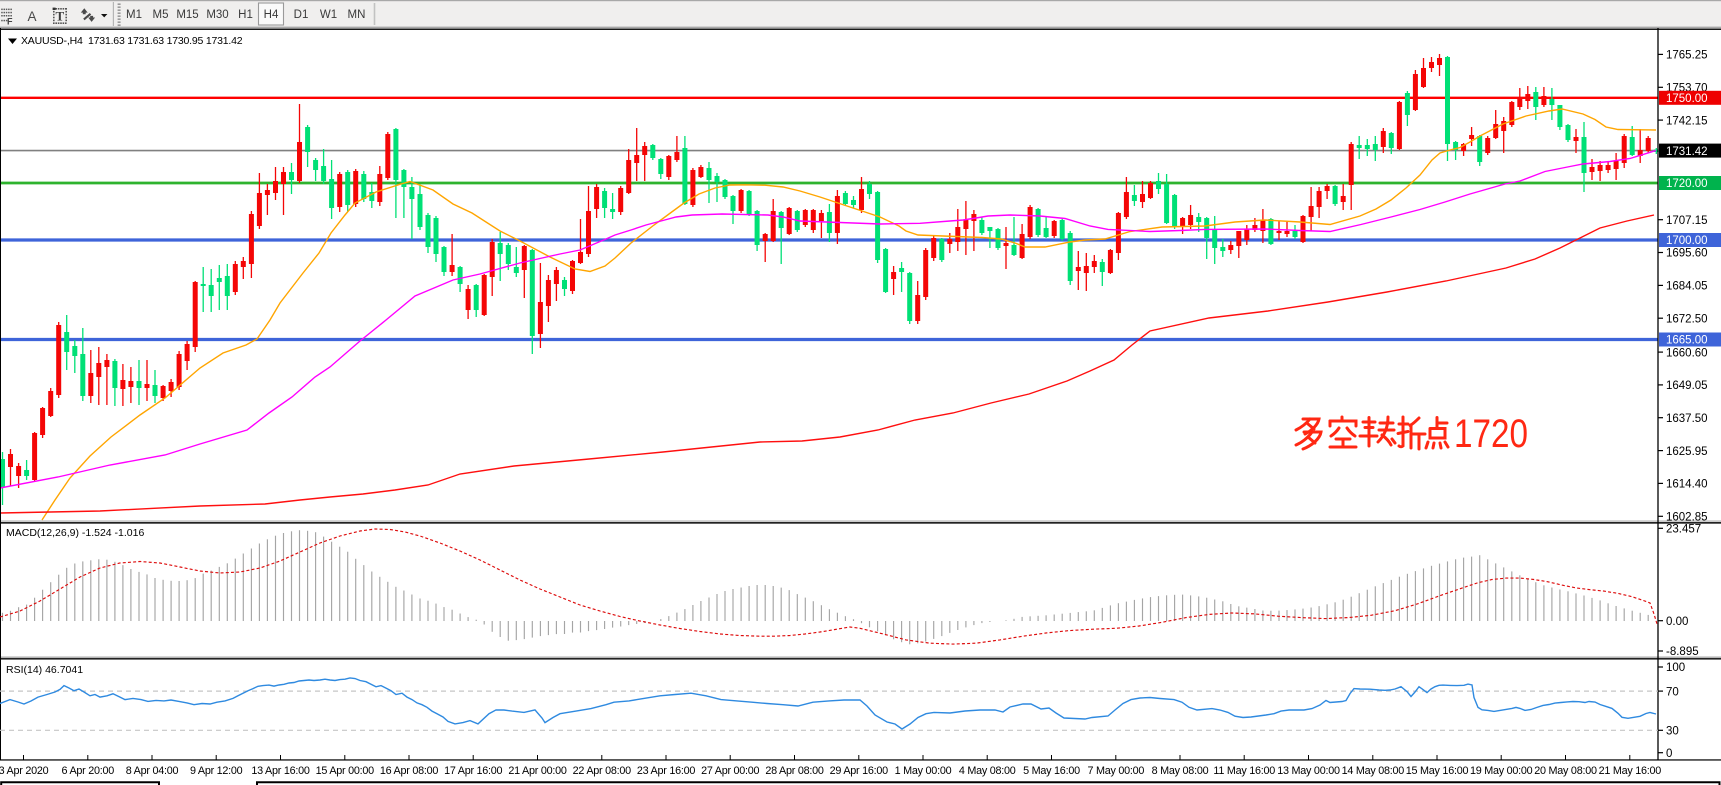 The height and width of the screenshot is (785, 1721). I want to click on svg-text: 6 Apr 20:00, so click(88, 771).